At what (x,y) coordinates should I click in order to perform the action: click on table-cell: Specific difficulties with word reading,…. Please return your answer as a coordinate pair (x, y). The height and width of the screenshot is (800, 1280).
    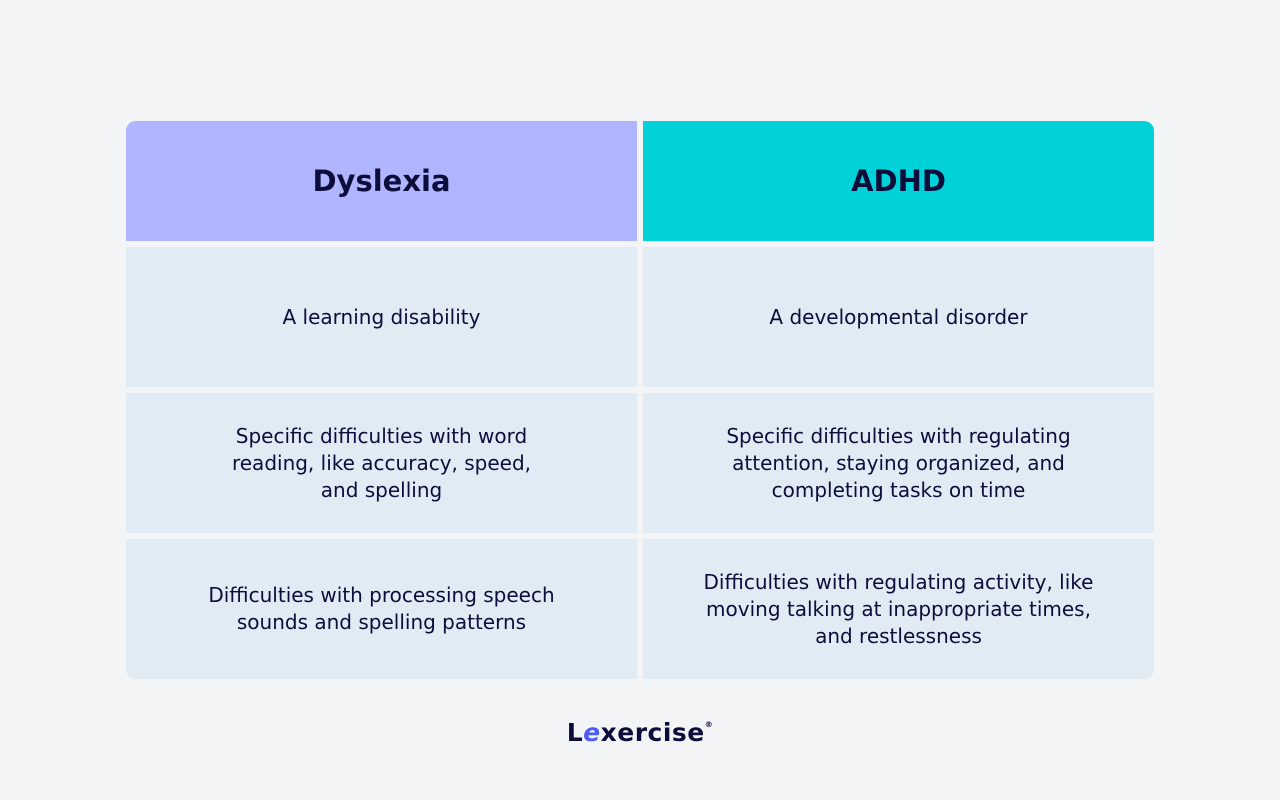
    Looking at the image, I should click on (381, 463).